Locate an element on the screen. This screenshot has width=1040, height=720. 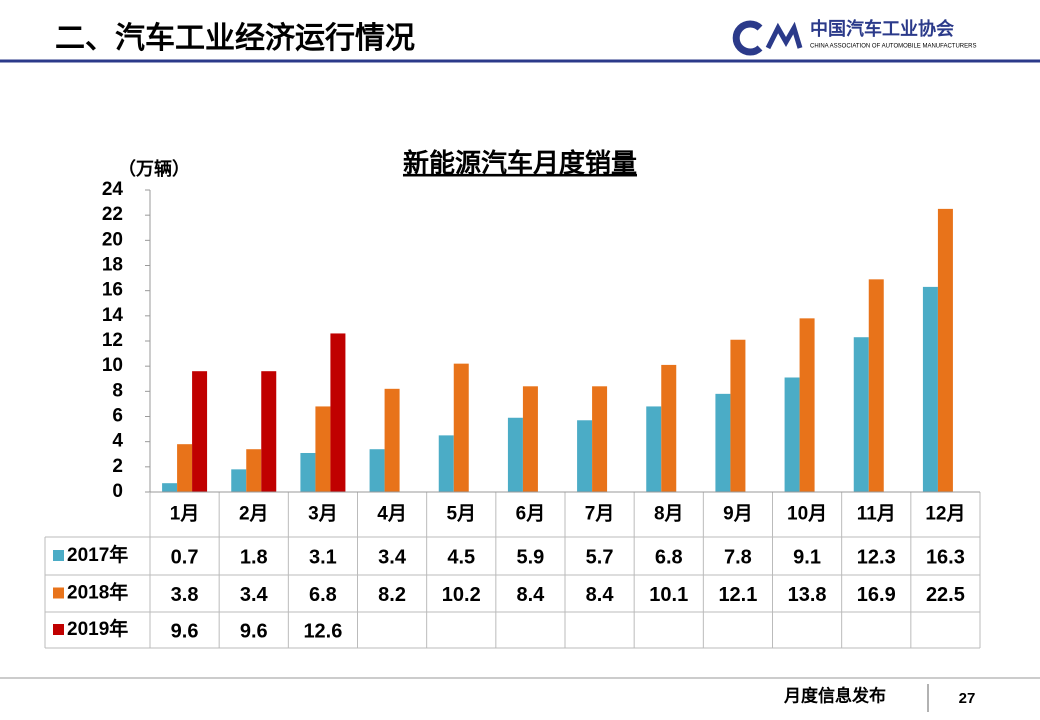
y-tick-label: 22 is located at coordinates (112, 214).